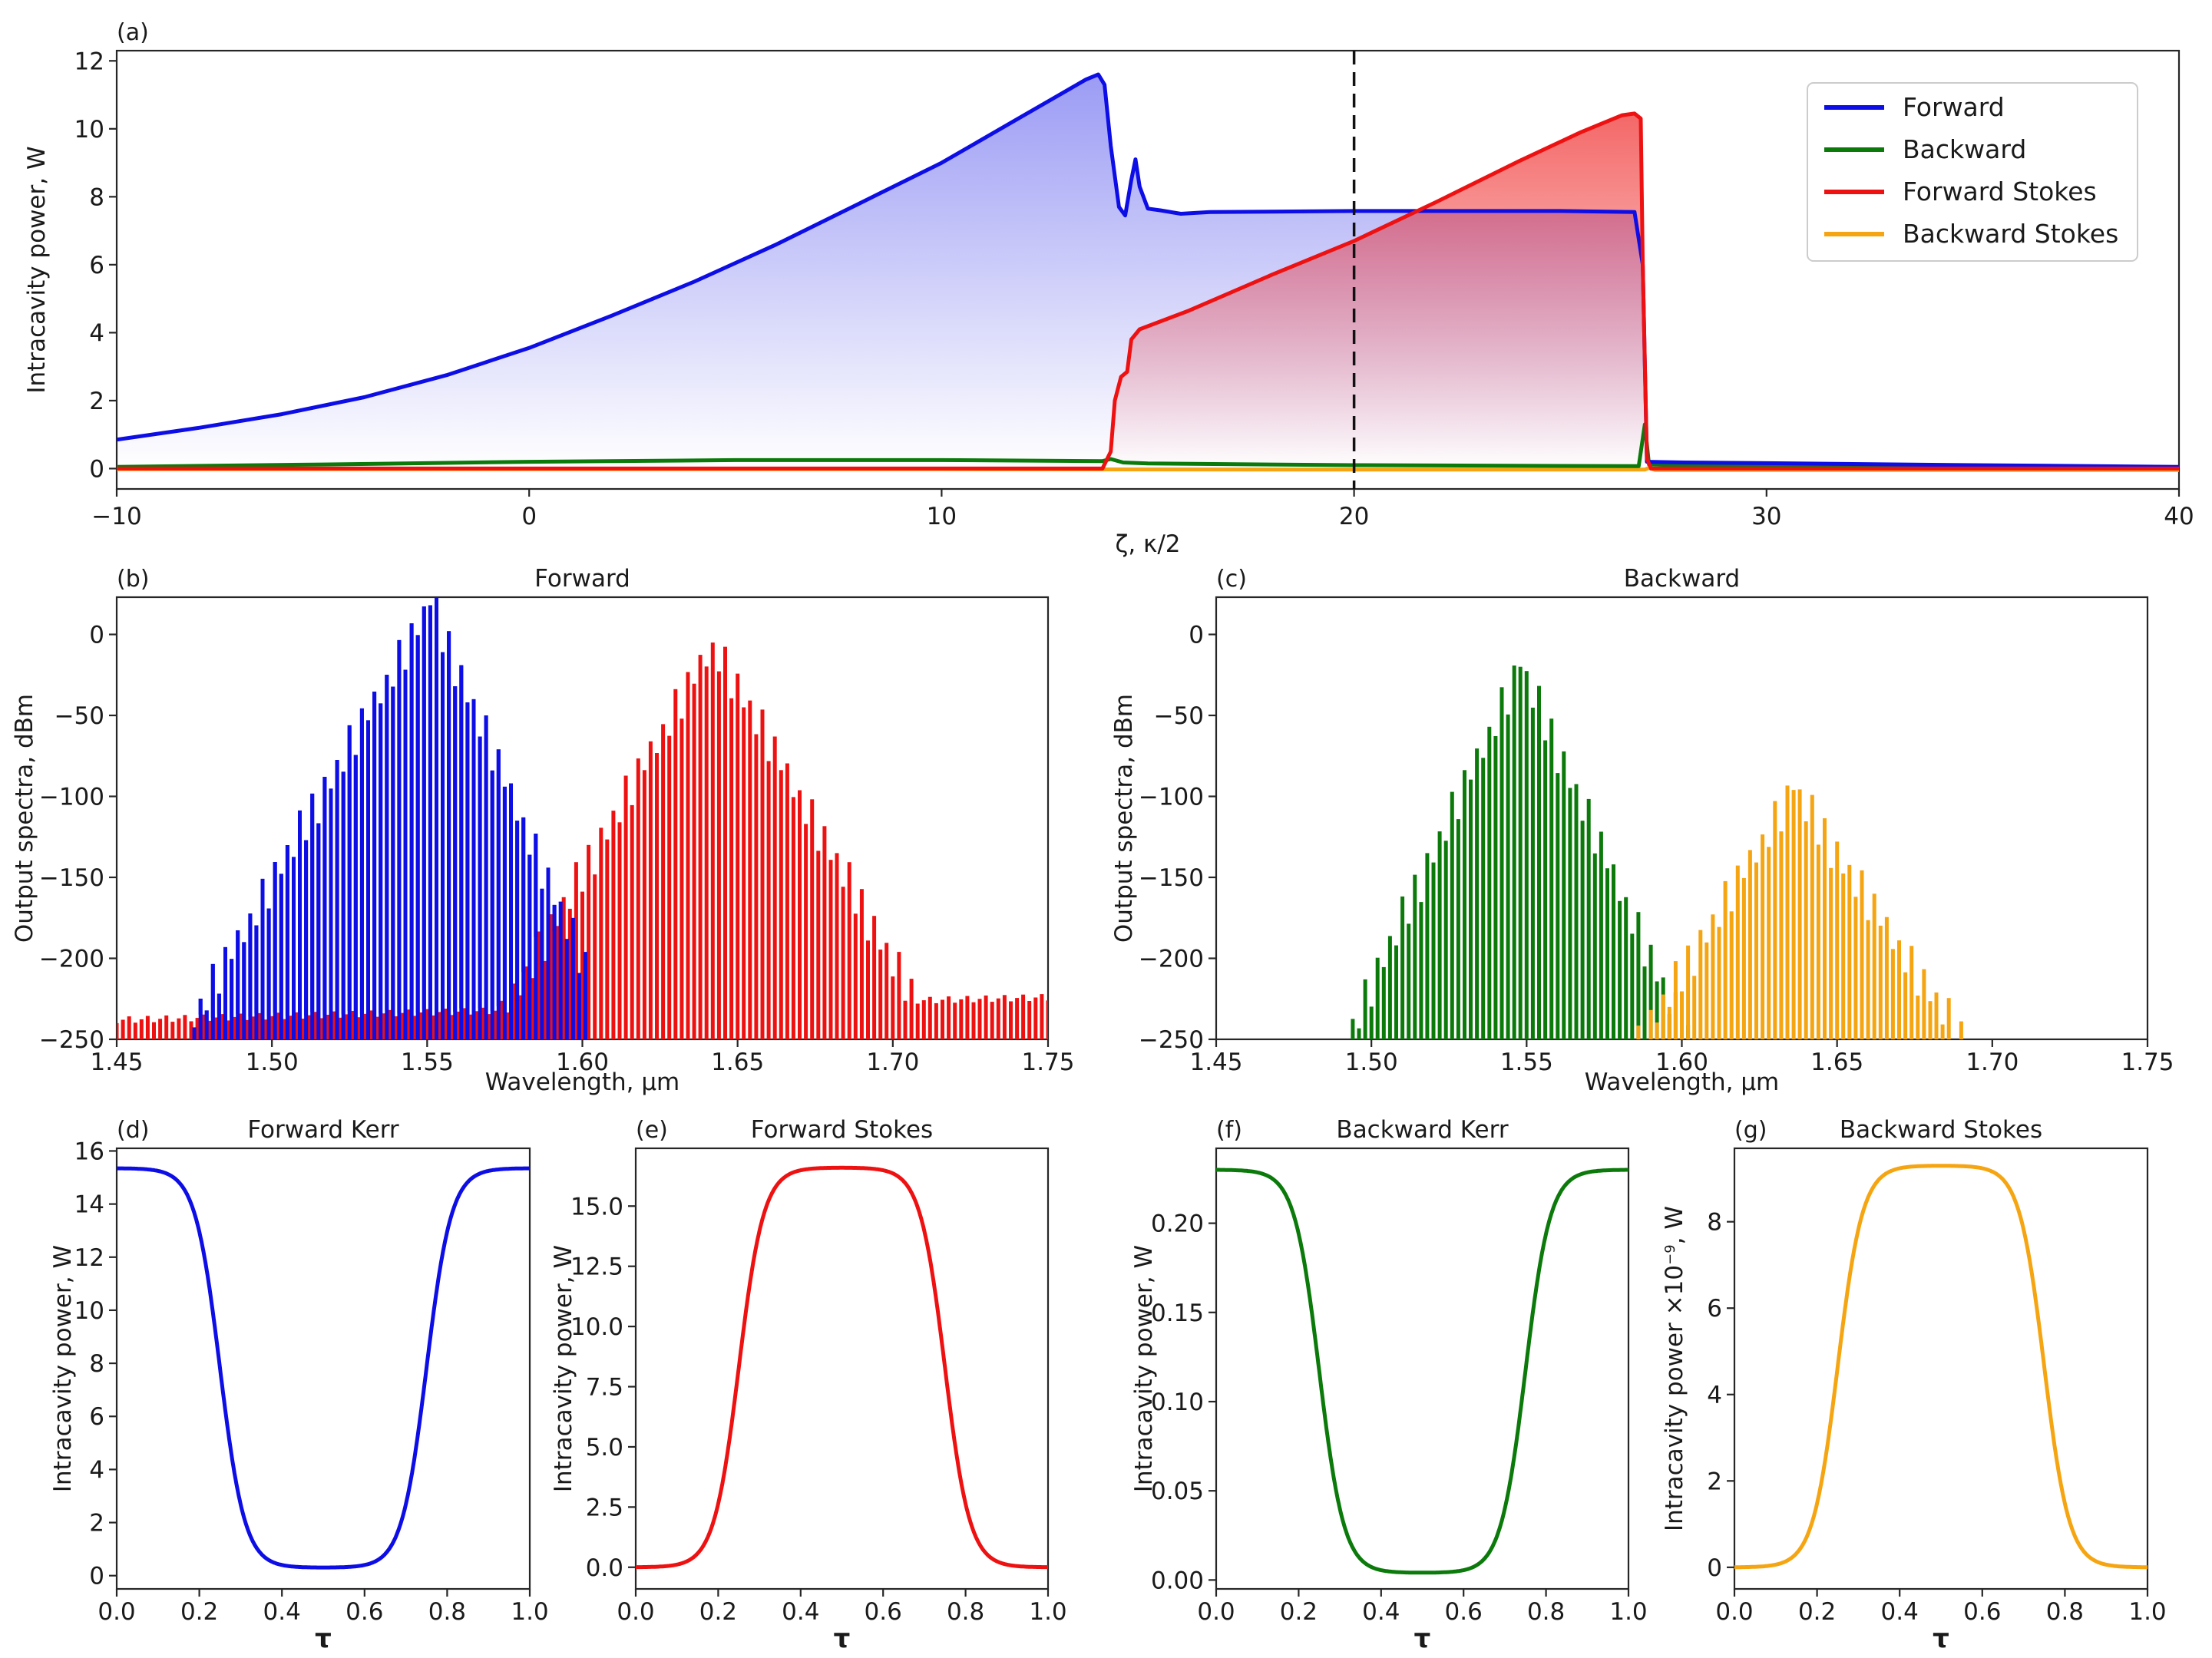  What do you see at coordinates (1177, 1313) in the screenshot?
I see `y-tick-label-f: 0.15` at bounding box center [1177, 1313].